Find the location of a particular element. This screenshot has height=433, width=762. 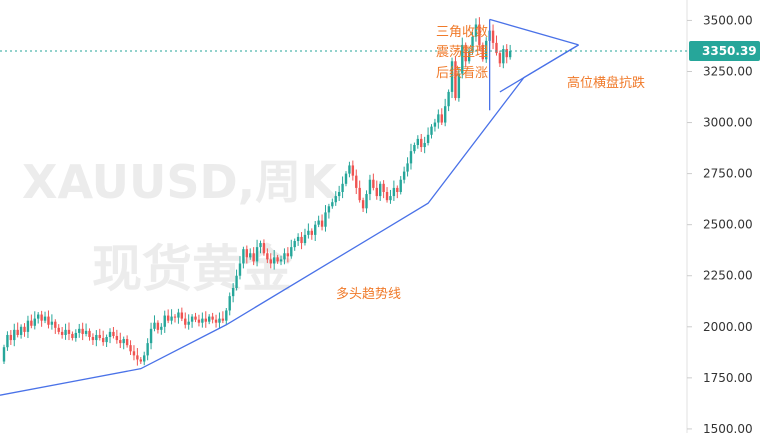

y-tick-label: 2250.00 is located at coordinates (728, 276).